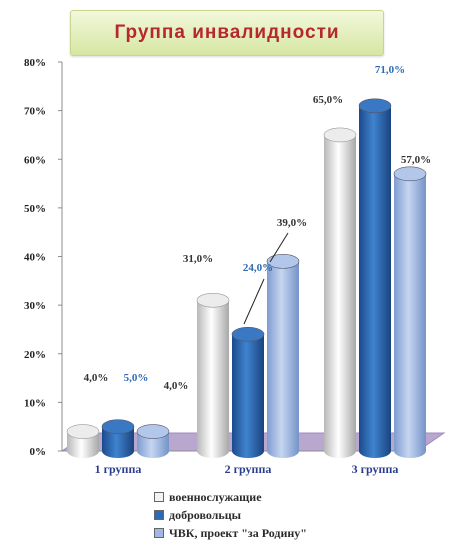 The width and height of the screenshot is (452, 549). What do you see at coordinates (258, 268) in the screenshot?
I see `data-label: 24,0%` at bounding box center [258, 268].